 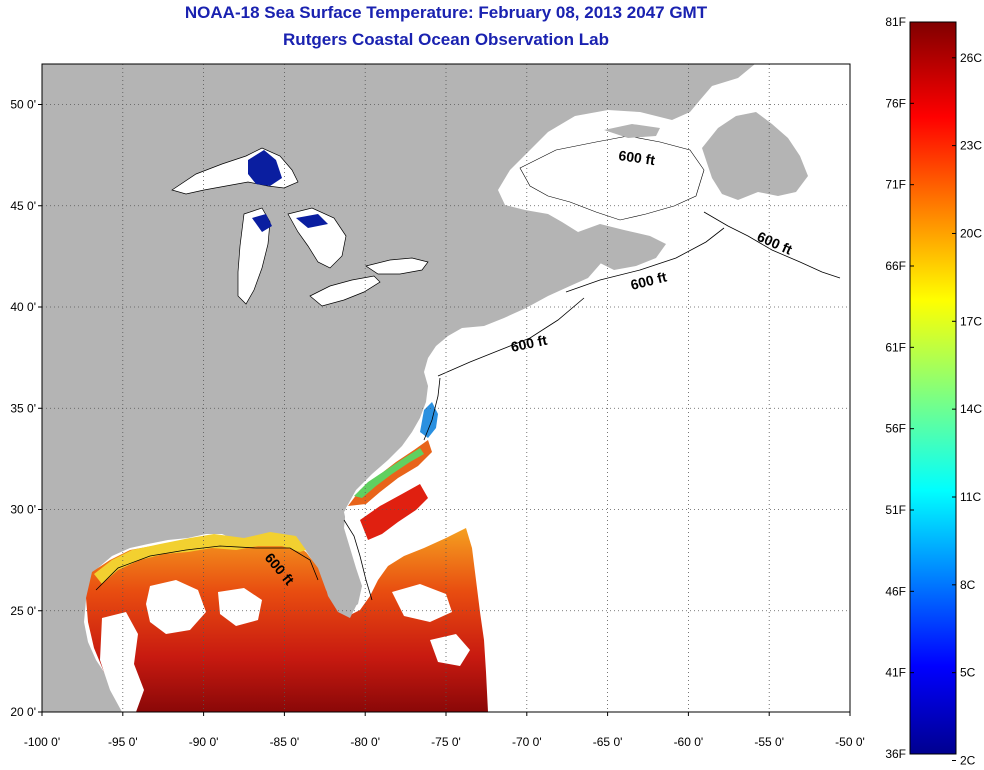 I want to click on colorbar-label-c: 26C, so click(x=971, y=58).